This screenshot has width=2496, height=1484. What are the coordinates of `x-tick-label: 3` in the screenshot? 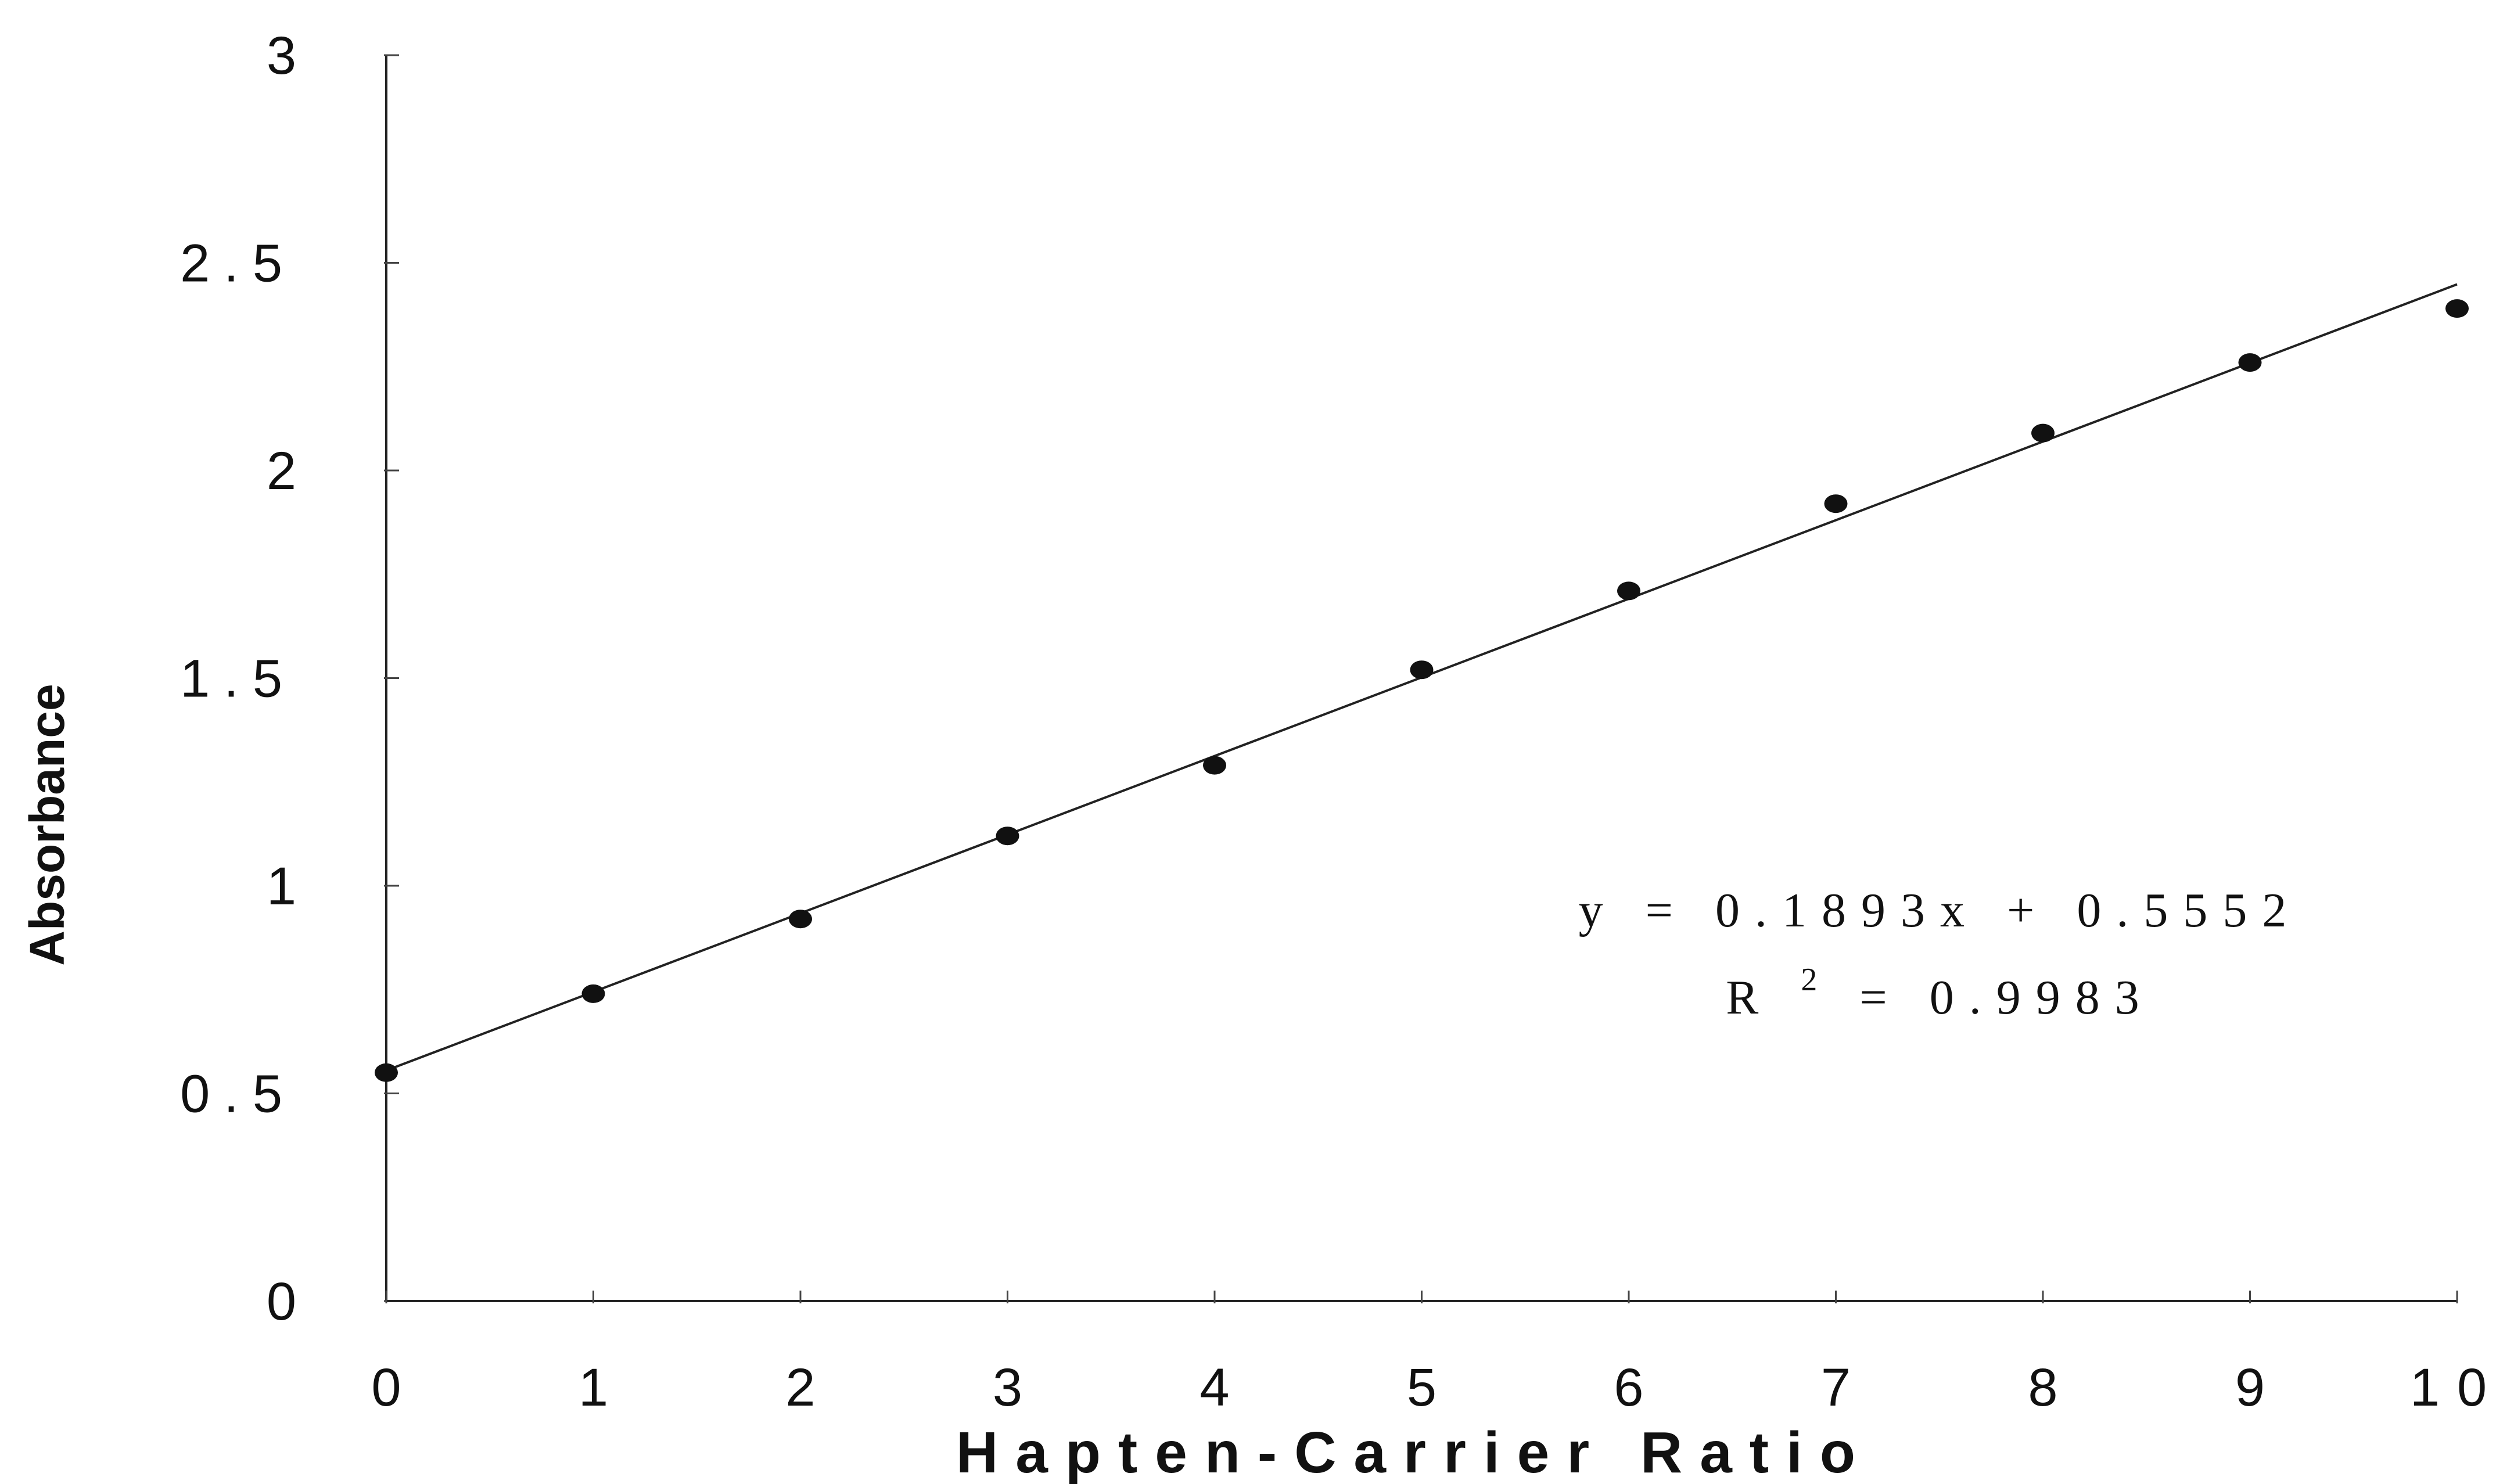 It's located at (1008, 1387).